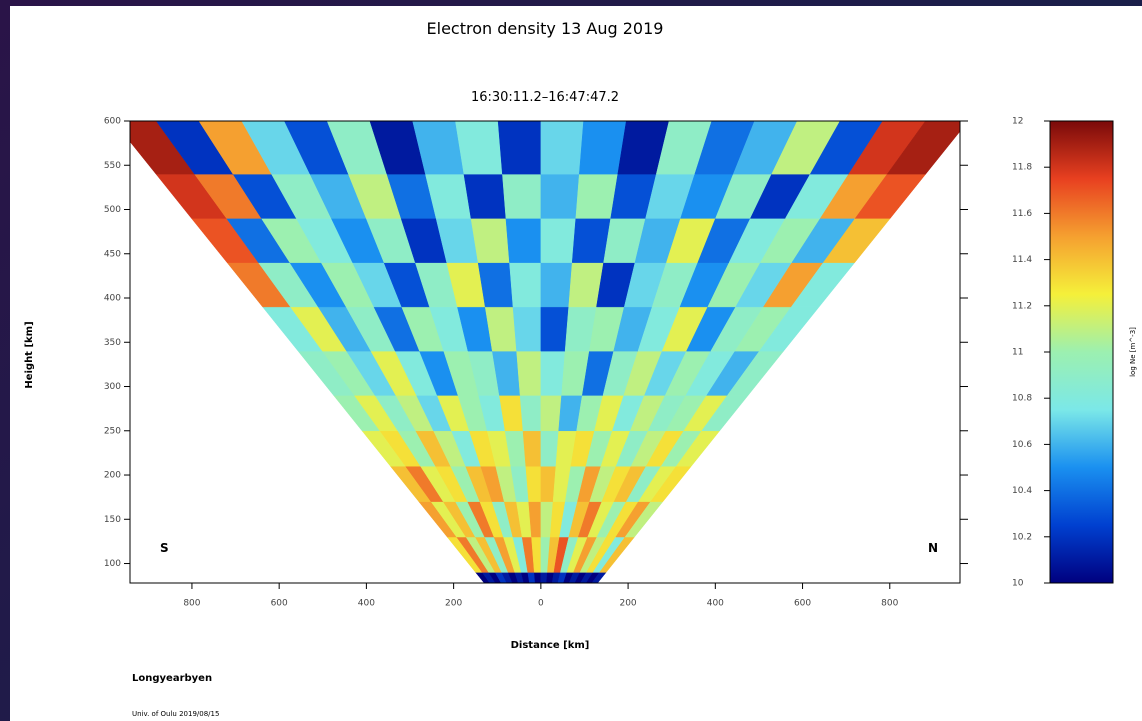  Describe the element at coordinates (550, 645) in the screenshot. I see `x-axis-label: Distance [km]` at that location.